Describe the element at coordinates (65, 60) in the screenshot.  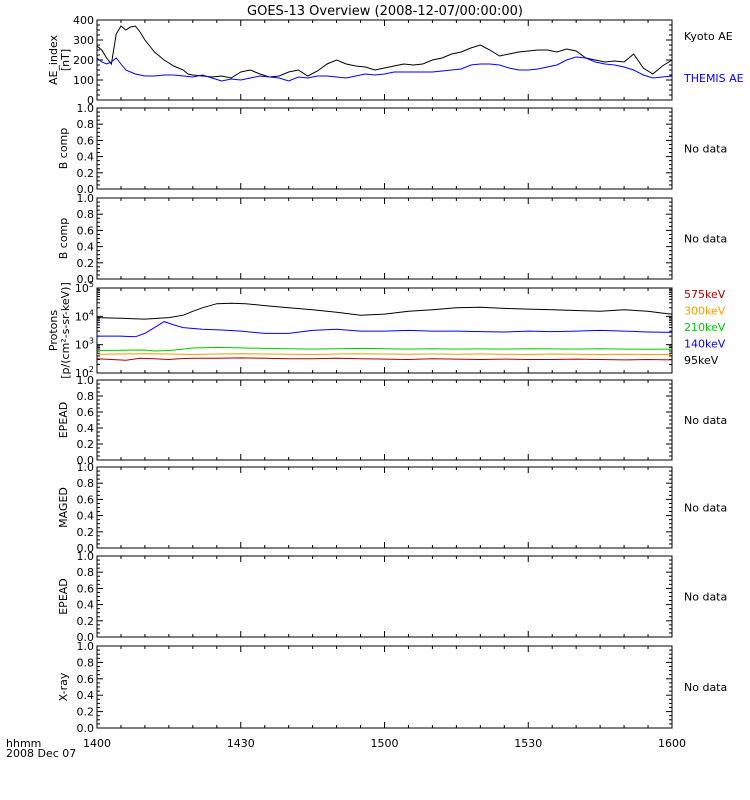
I see `y-axis-label: [nT]` at that location.